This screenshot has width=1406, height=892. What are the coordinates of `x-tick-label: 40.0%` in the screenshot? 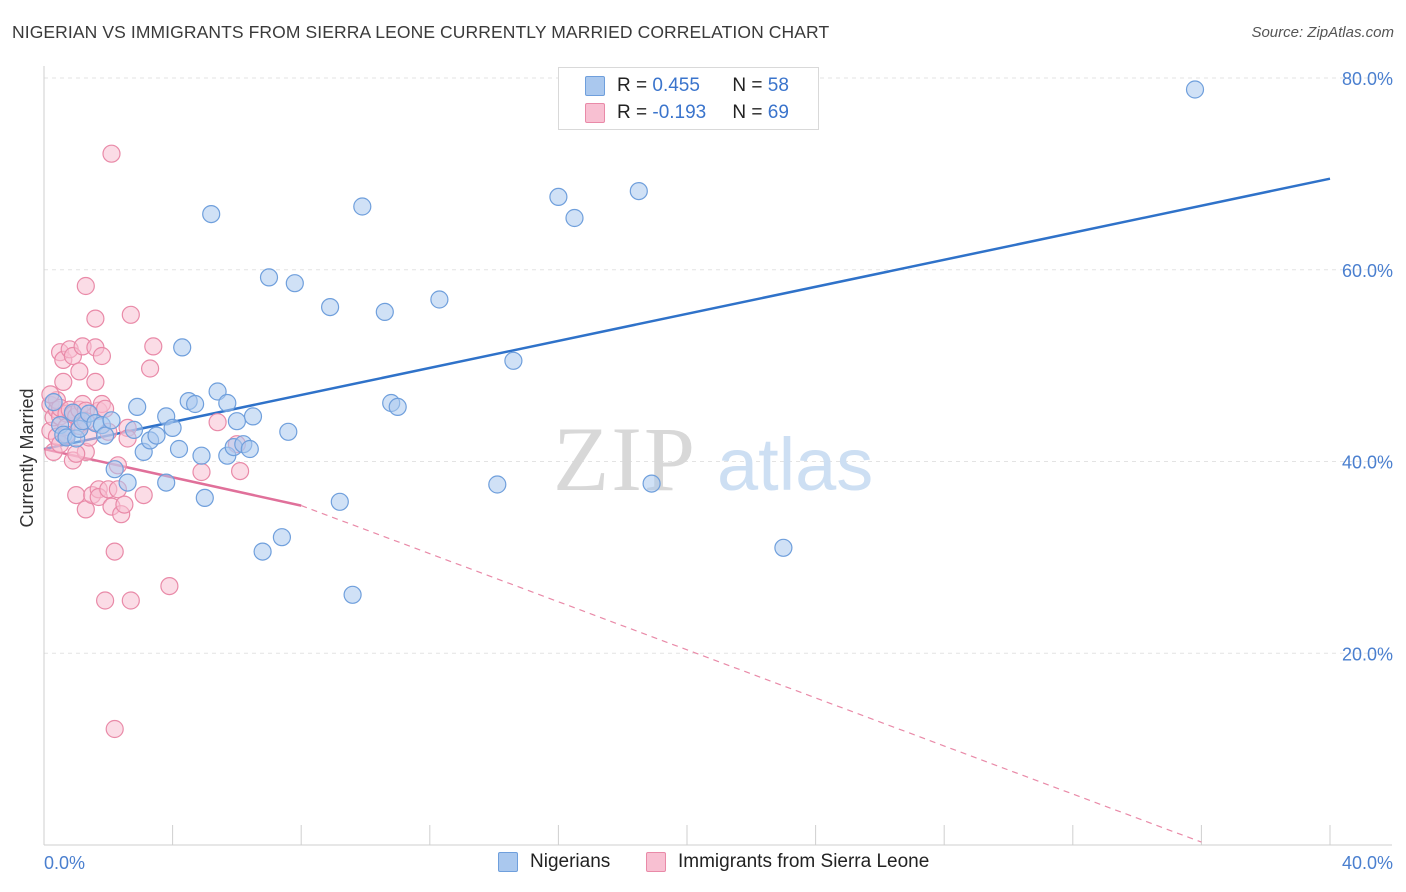 It's located at (1367, 863).